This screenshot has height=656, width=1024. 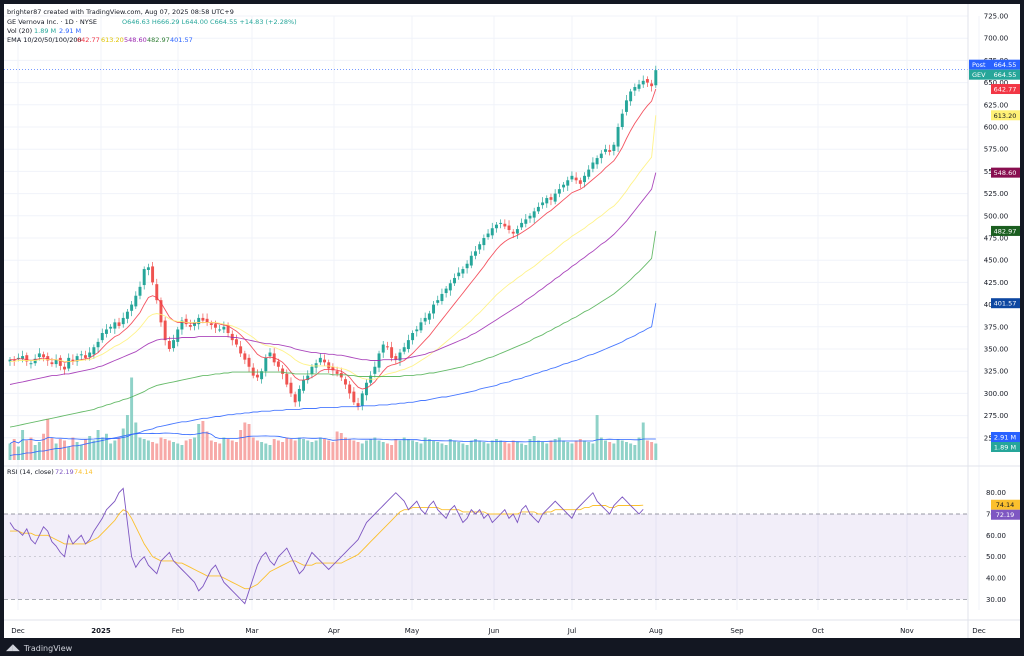 I want to click on price-tick-label: 525.00, so click(x=996, y=194).